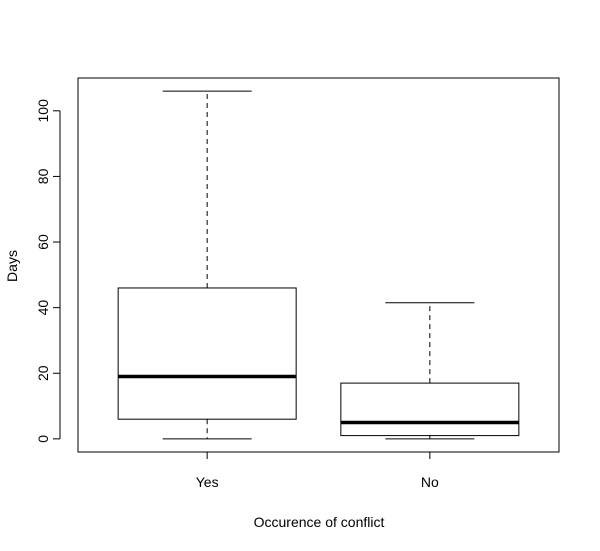  What do you see at coordinates (12, 266) in the screenshot?
I see `y-axis-label: Days` at bounding box center [12, 266].